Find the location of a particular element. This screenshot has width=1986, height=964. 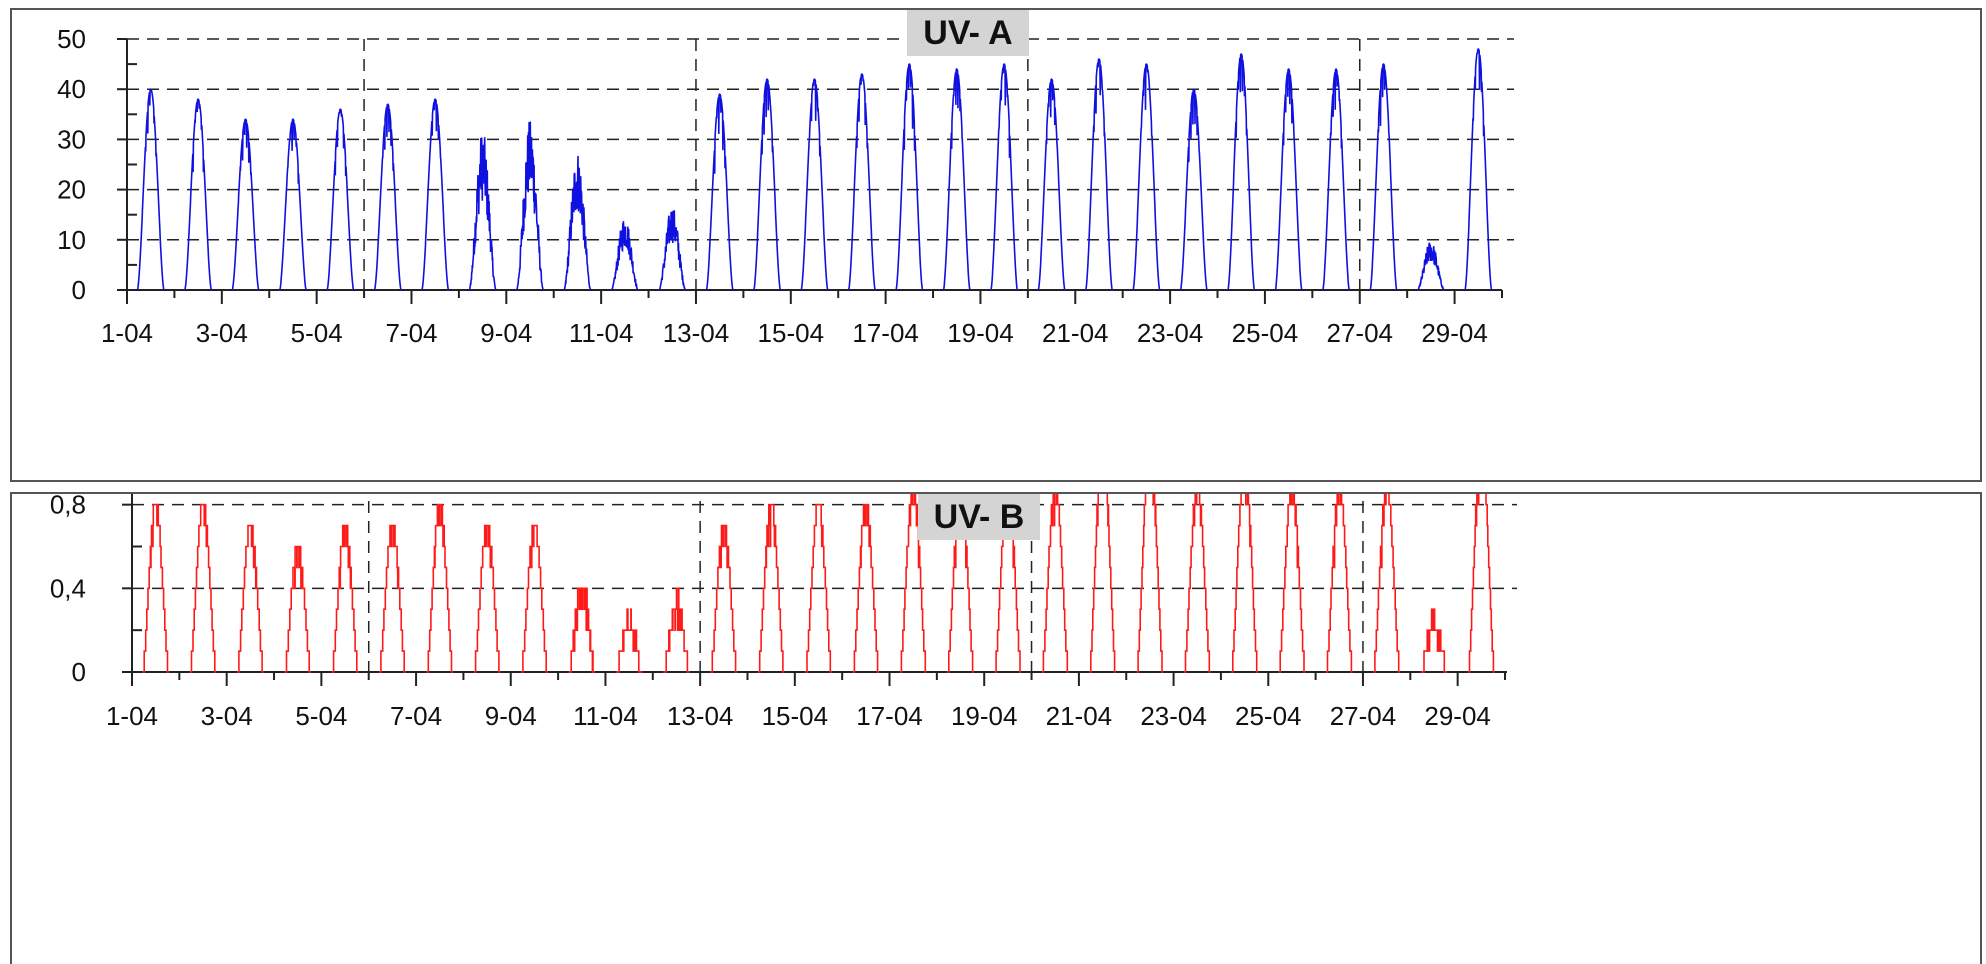

uva-x-tick-label: 9-04 is located at coordinates (506, 333).